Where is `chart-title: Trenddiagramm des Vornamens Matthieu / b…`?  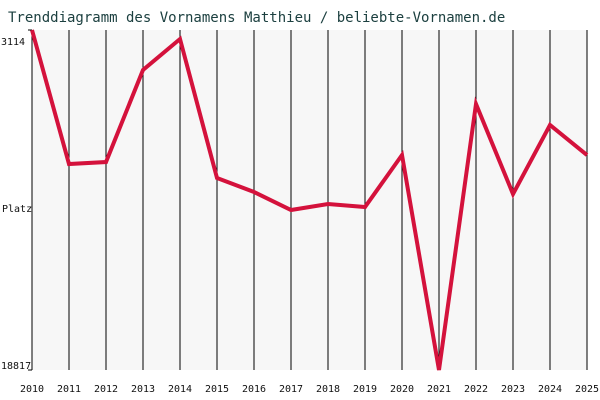 chart-title: Trenddiagramm des Vornamens Matthieu / b… is located at coordinates (256, 18).